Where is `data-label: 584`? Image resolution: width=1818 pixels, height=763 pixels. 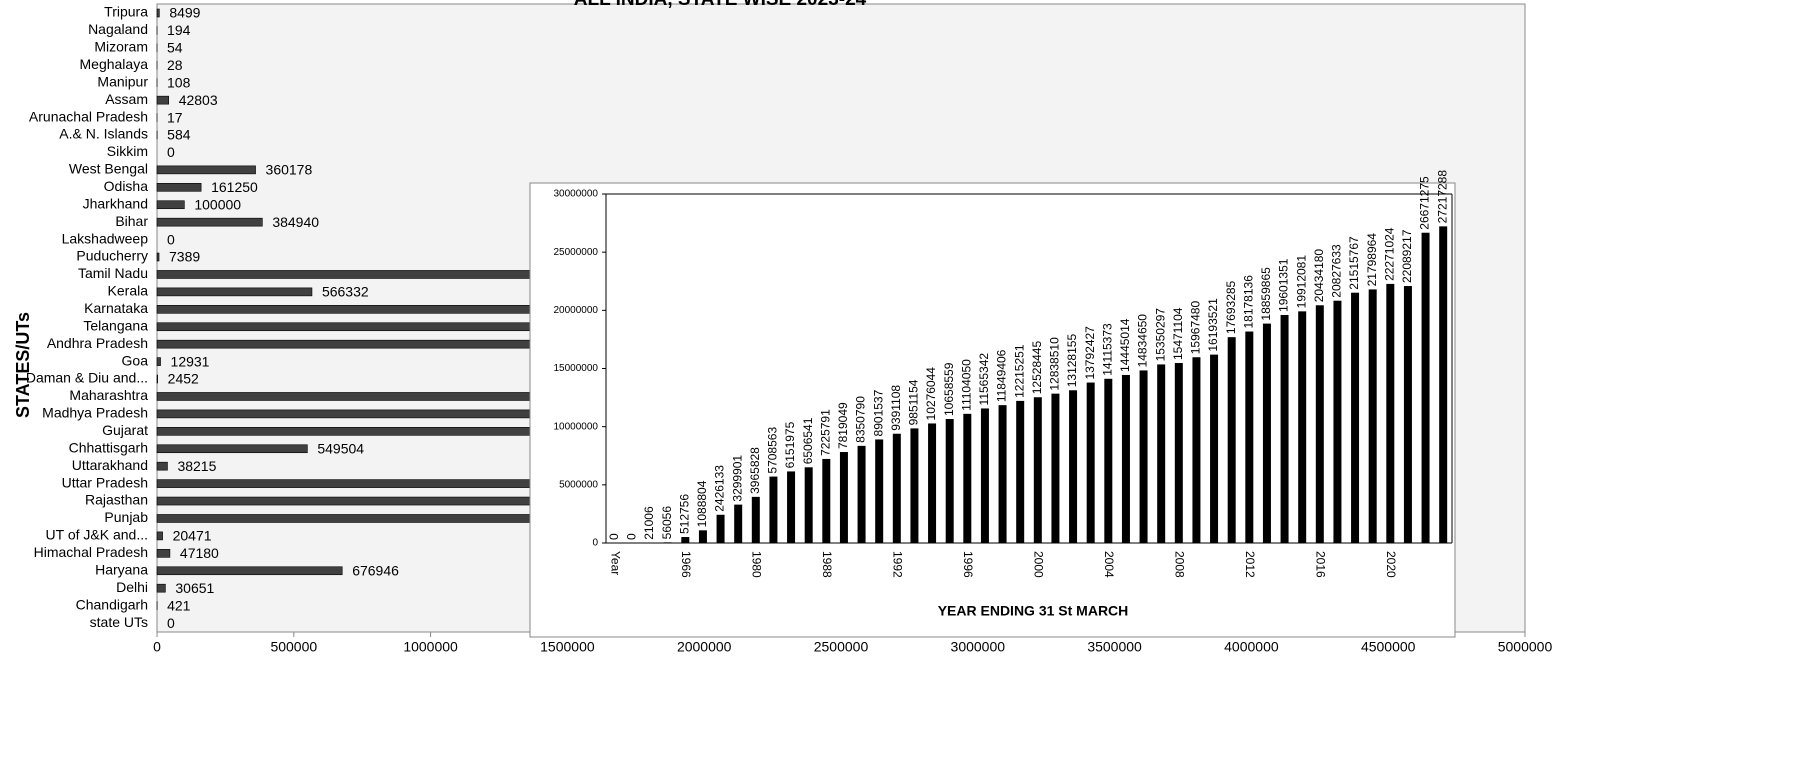
data-label: 584 is located at coordinates (179, 135).